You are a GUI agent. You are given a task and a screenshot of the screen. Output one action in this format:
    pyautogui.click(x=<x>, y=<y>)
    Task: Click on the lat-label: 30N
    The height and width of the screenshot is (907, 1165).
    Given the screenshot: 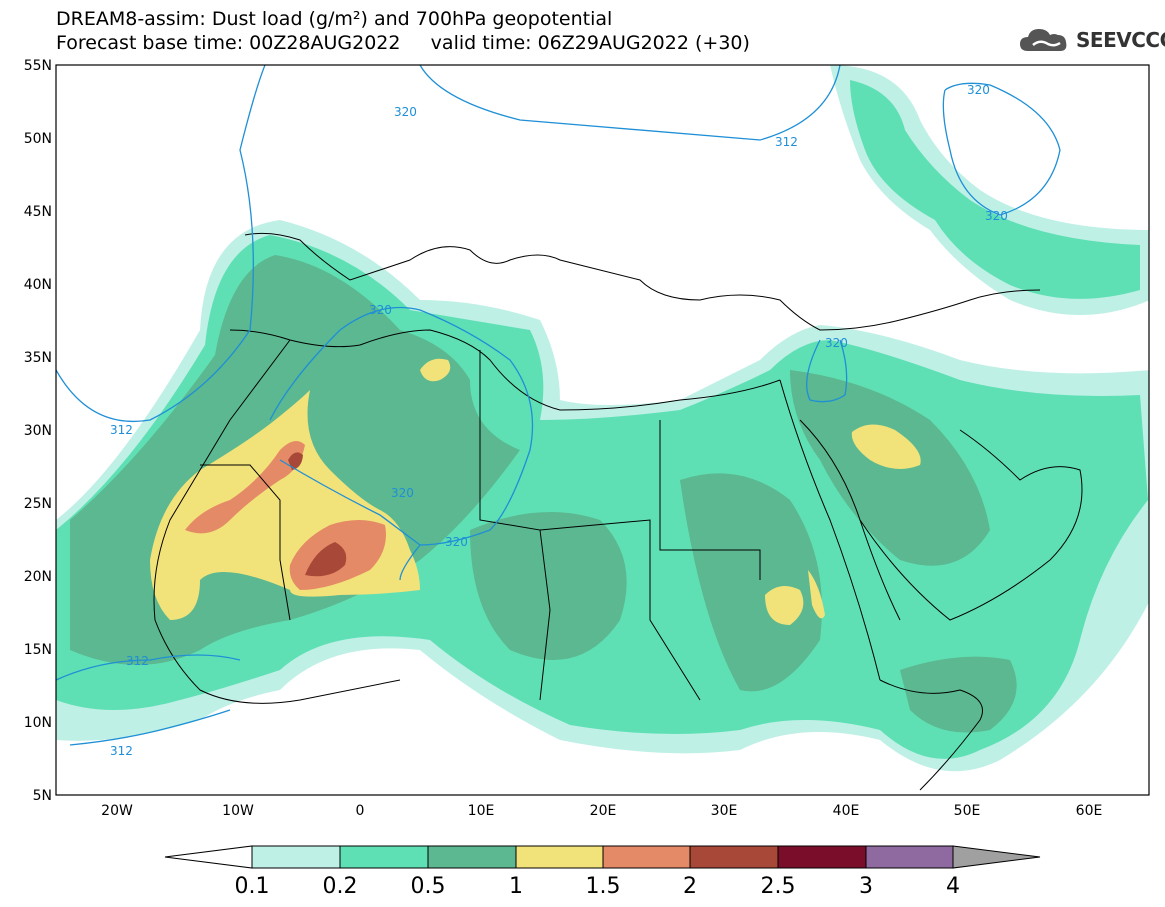 What is the action you would take?
    pyautogui.click(x=38, y=431)
    